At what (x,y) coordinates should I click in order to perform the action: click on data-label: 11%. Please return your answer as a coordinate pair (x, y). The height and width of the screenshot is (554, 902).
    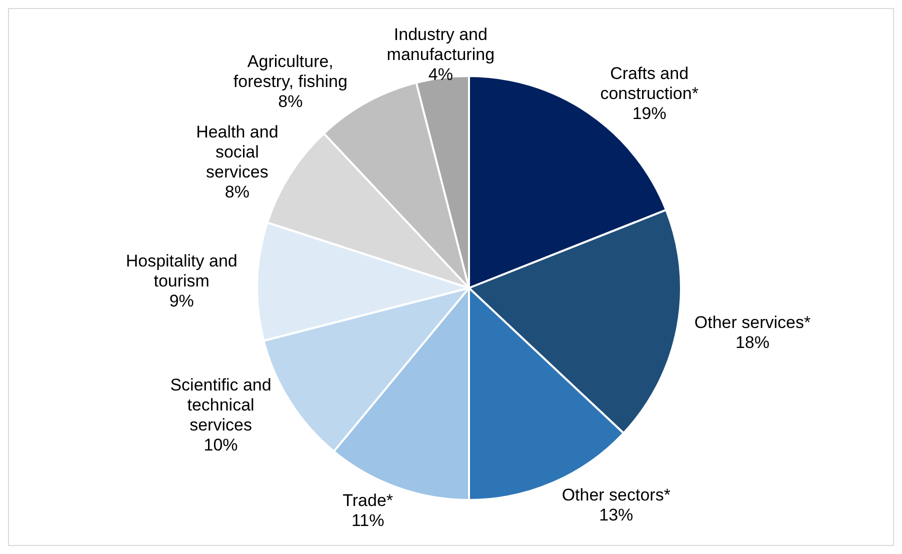
    Looking at the image, I should click on (367, 520).